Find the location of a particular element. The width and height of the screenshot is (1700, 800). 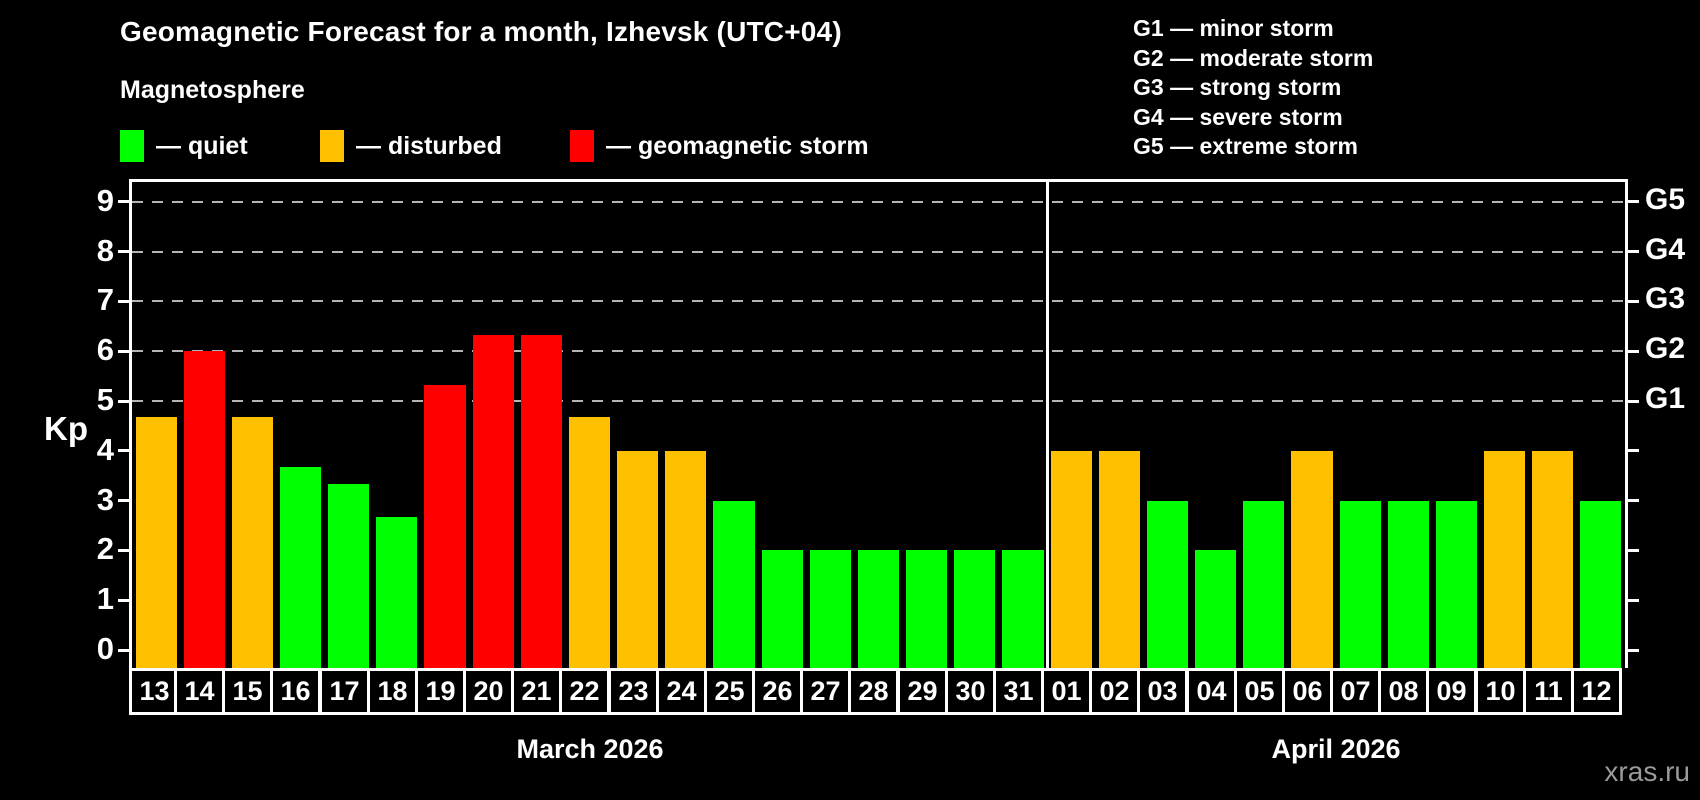

watermark: xras.ru is located at coordinates (1647, 771).